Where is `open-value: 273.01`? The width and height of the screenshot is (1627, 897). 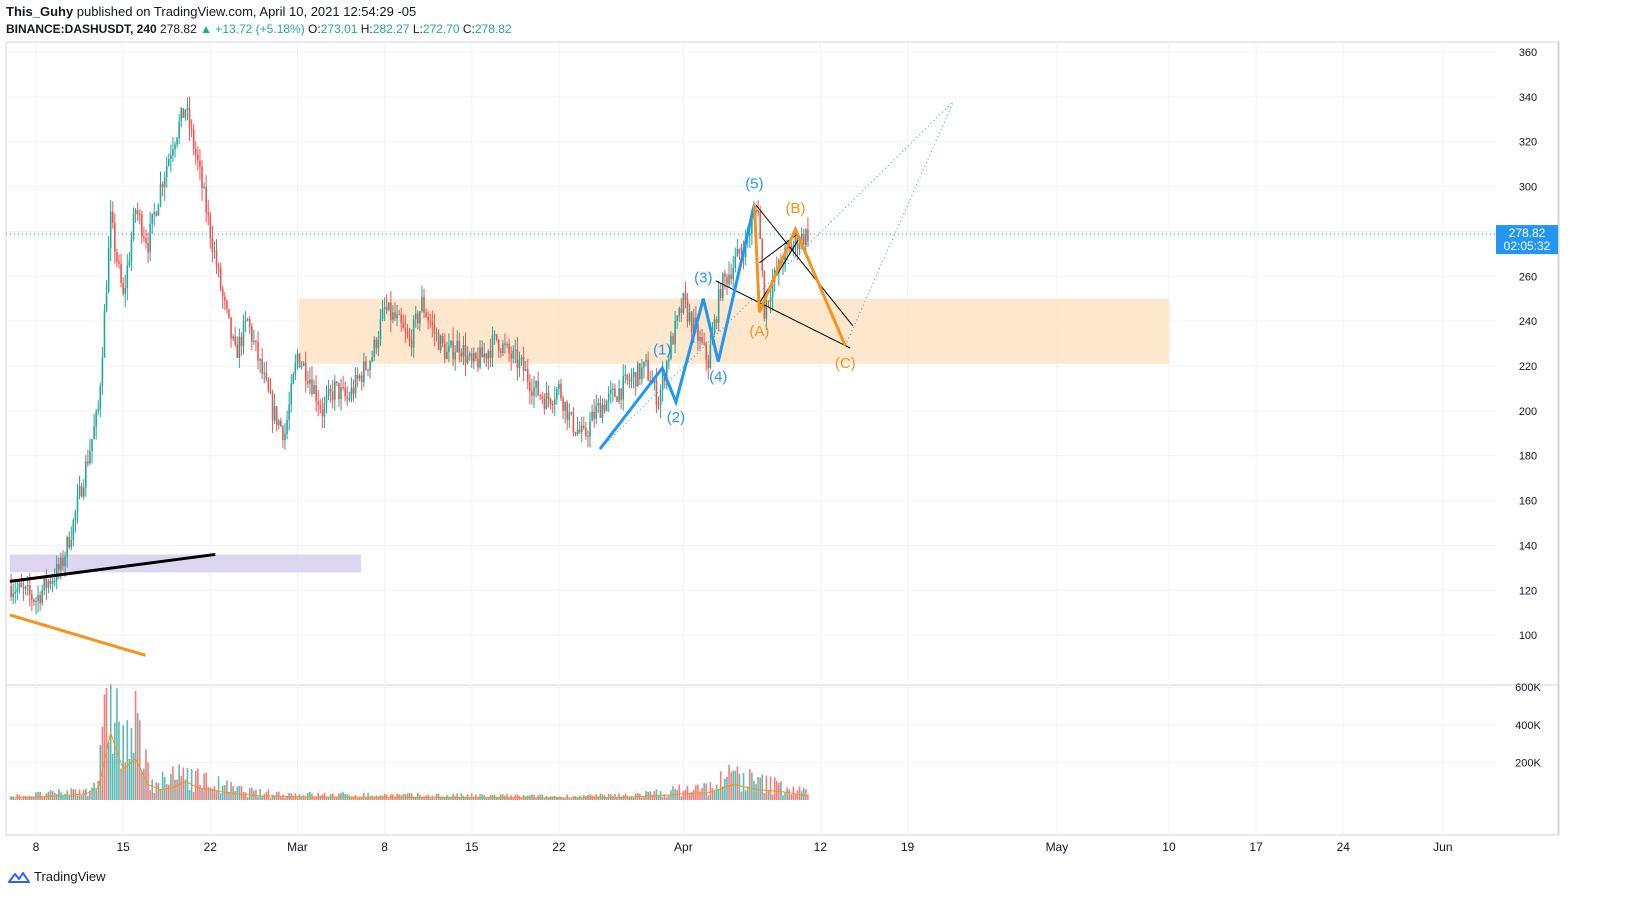 open-value: 273.01 is located at coordinates (339, 29).